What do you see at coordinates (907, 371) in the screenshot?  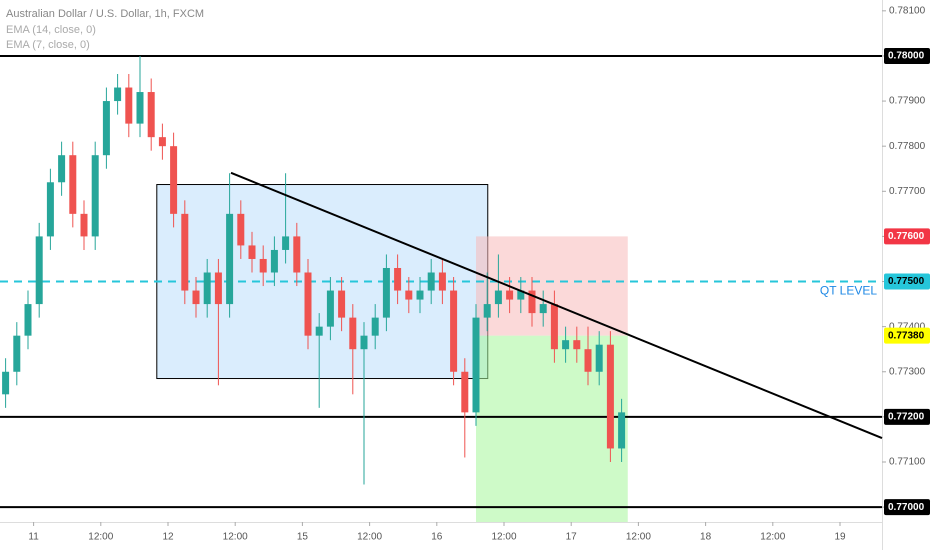 I see `y-tick-label: 0.77300` at bounding box center [907, 371].